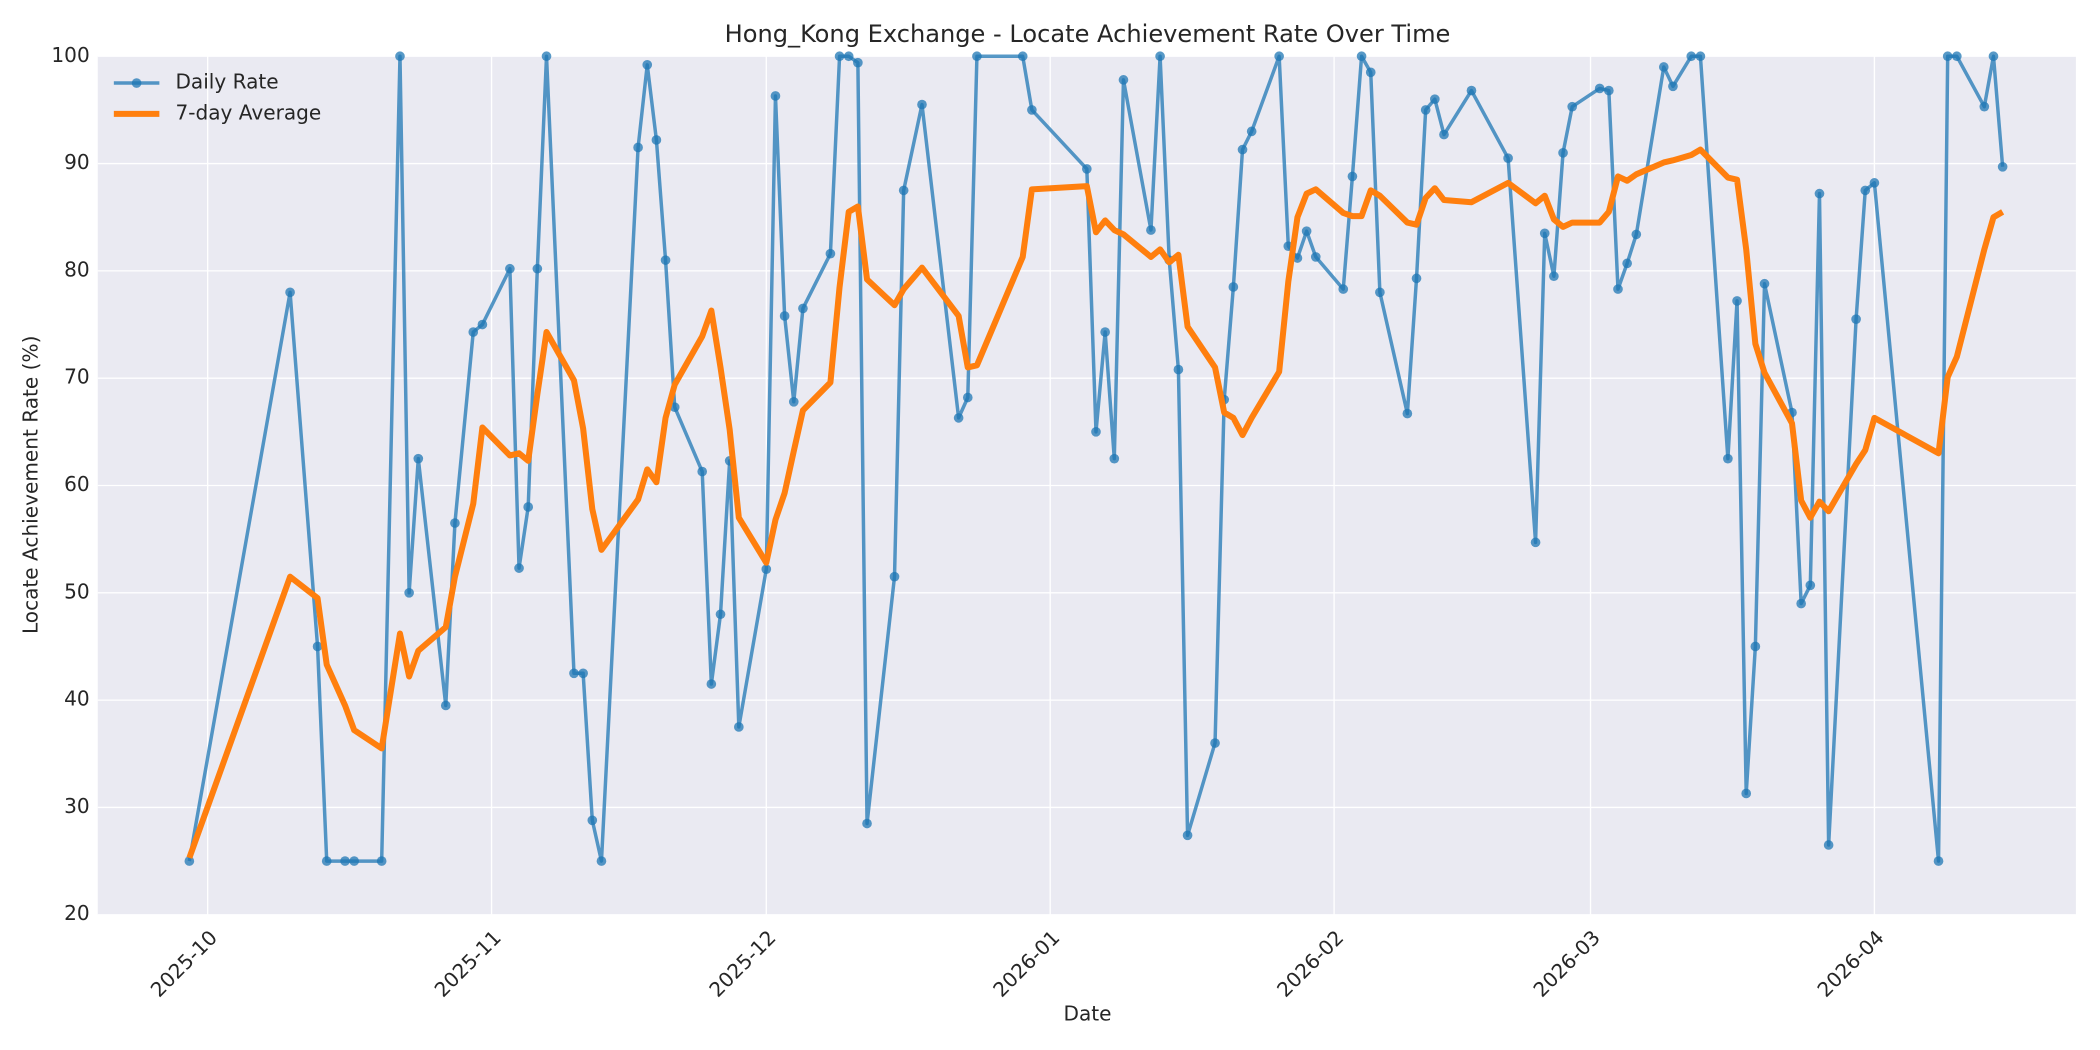 Image resolution: width=2100 pixels, height=1050 pixels. I want to click on legend-label: 7-day Average, so click(248, 112).